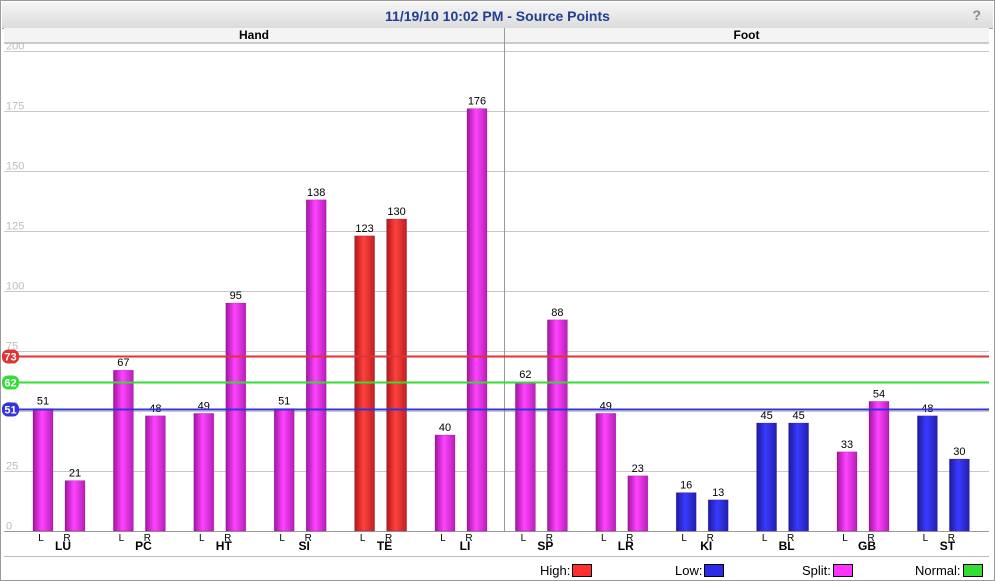 Image resolution: width=995 pixels, height=581 pixels. What do you see at coordinates (15, 227) in the screenshot?
I see `y-tick-label: 125` at bounding box center [15, 227].